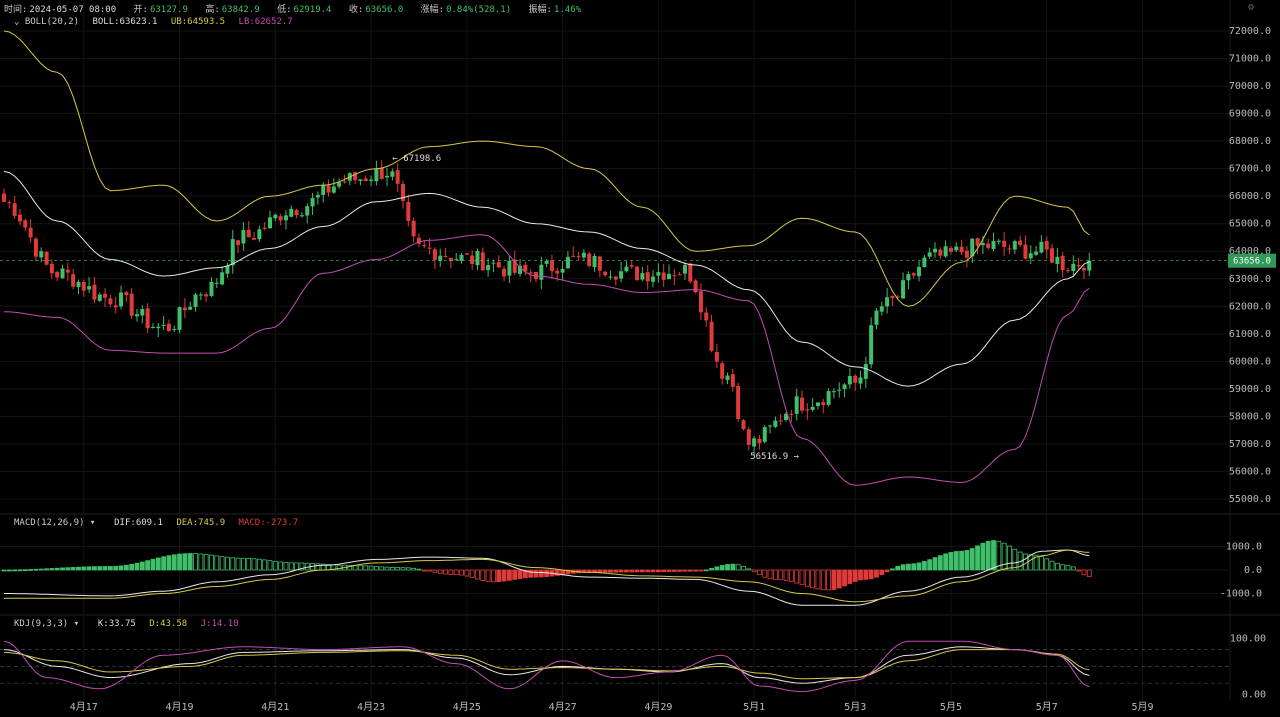 The height and width of the screenshot is (717, 1280). I want to click on kdj-tick-label: 0.00, so click(1254, 694).